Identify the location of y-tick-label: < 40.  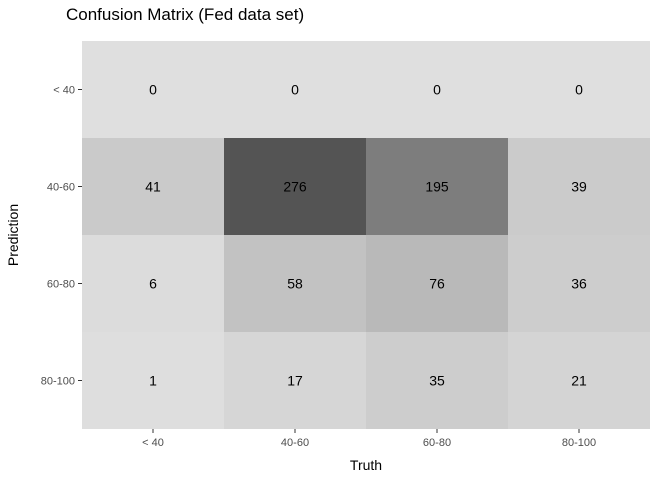
(64, 91).